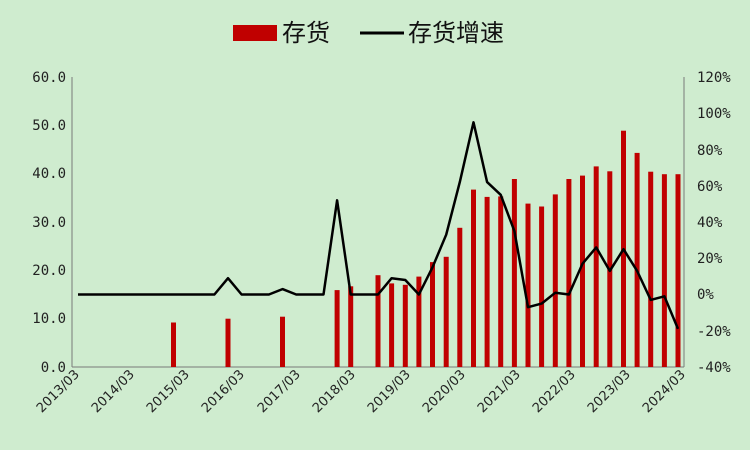 This screenshot has height=450, width=750. Describe the element at coordinates (49, 78) in the screenshot. I see `y-left-tick: 60.0` at that location.